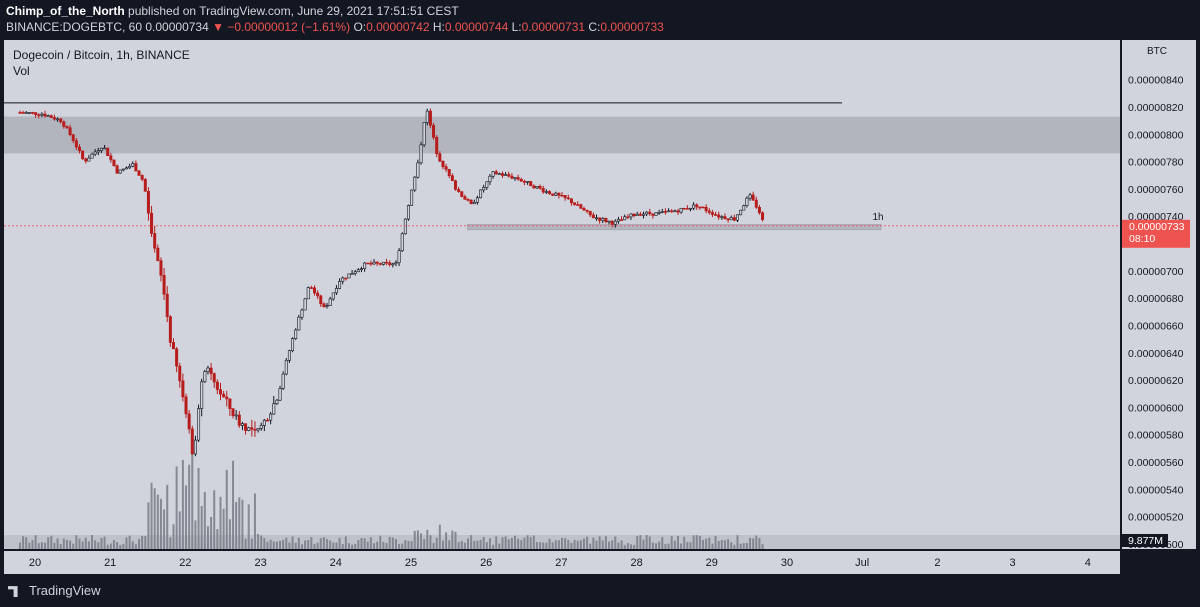 The image size is (1200, 607). Describe the element at coordinates (101, 55) in the screenshot. I see `chart-title: Dogecoin / Bitcoin, 1h, BINANCE` at that location.